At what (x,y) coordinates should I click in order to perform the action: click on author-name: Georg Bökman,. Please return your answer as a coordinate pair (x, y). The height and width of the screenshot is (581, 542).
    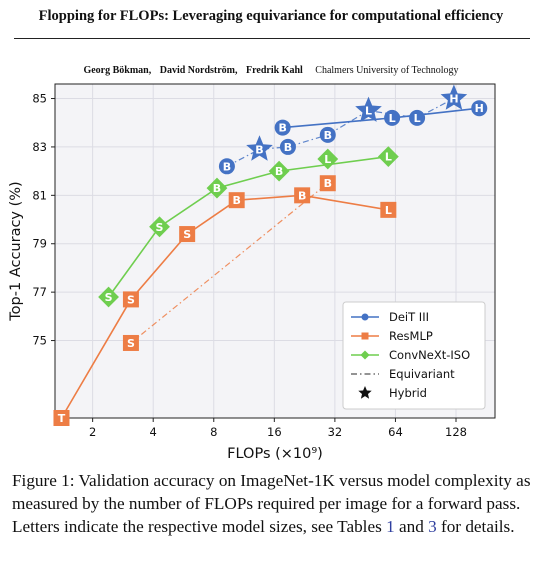
    Looking at the image, I should click on (117, 70).